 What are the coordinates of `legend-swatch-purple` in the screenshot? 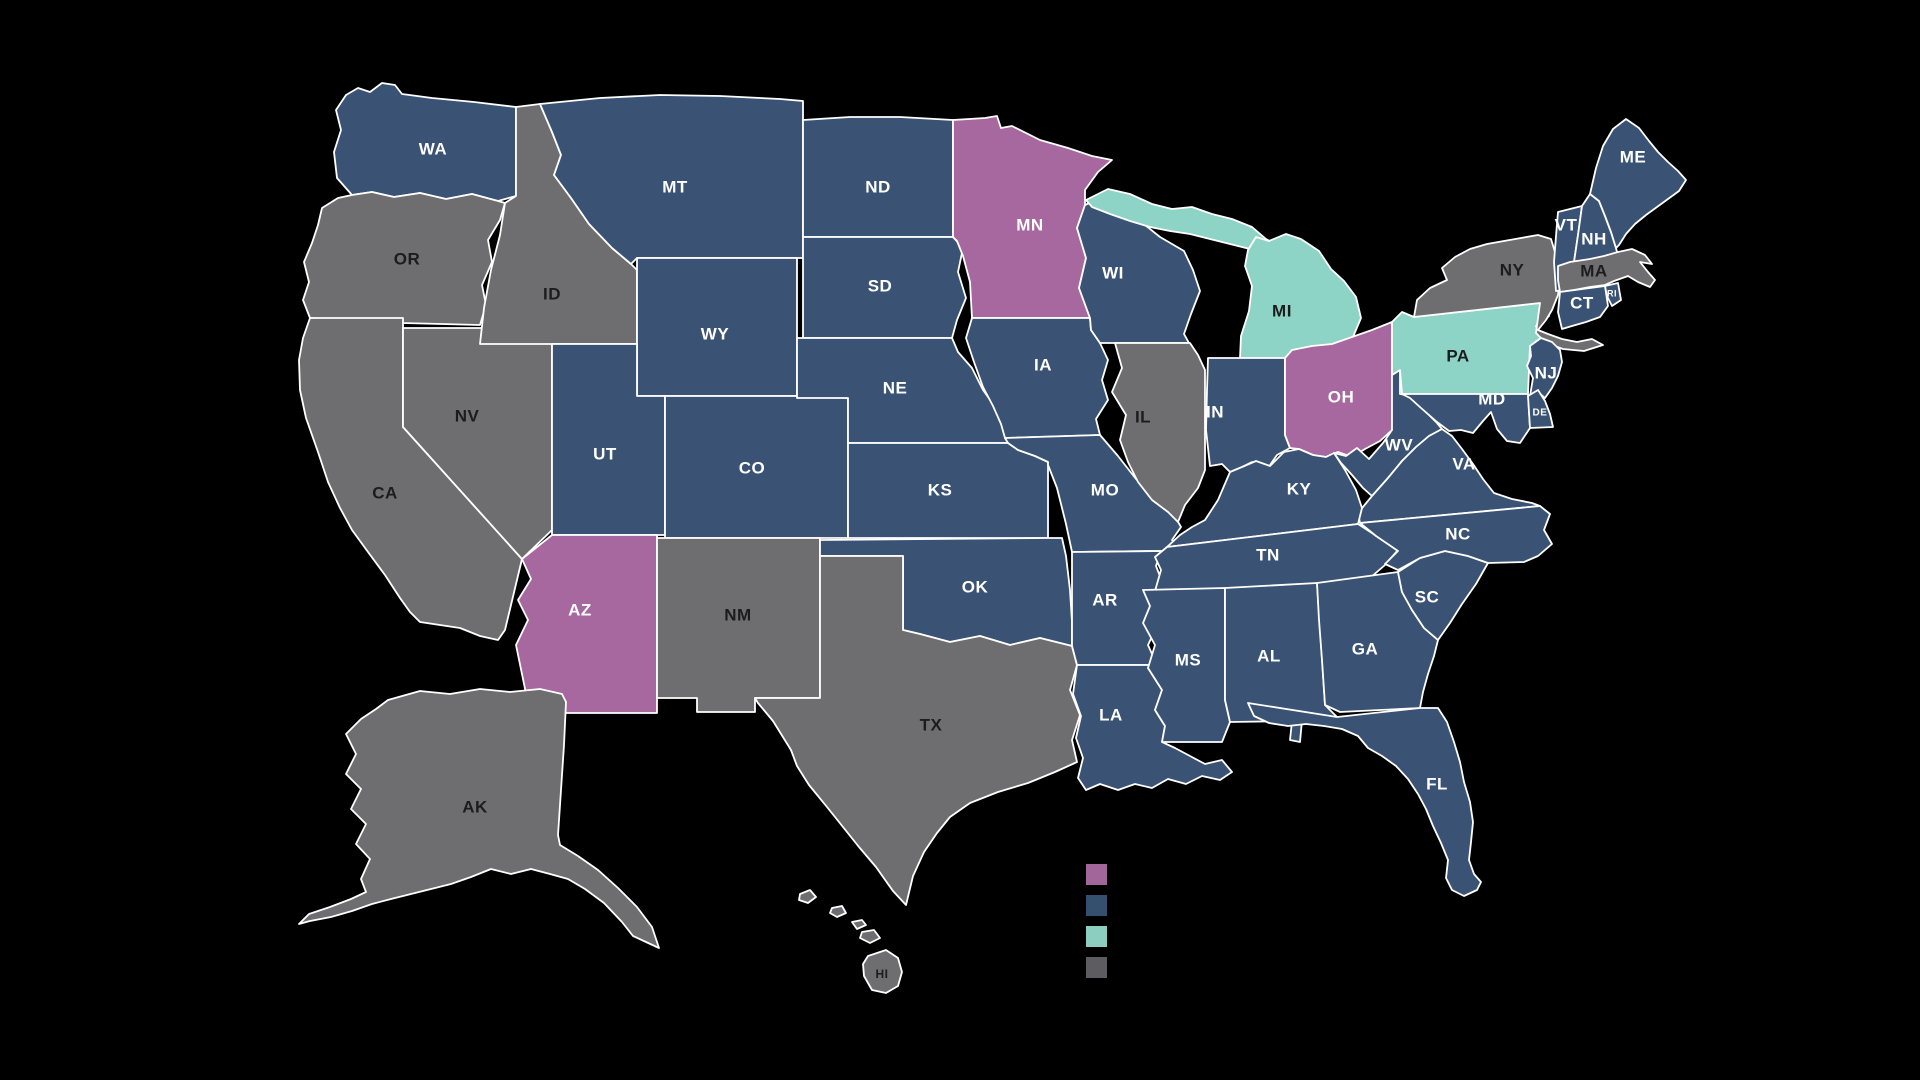 It's located at (1096, 874).